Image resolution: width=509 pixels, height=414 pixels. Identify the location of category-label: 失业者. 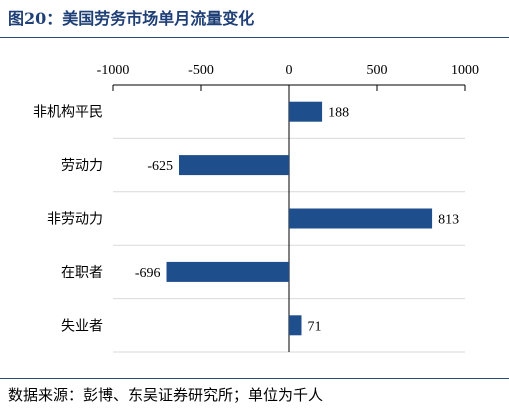
(82, 326).